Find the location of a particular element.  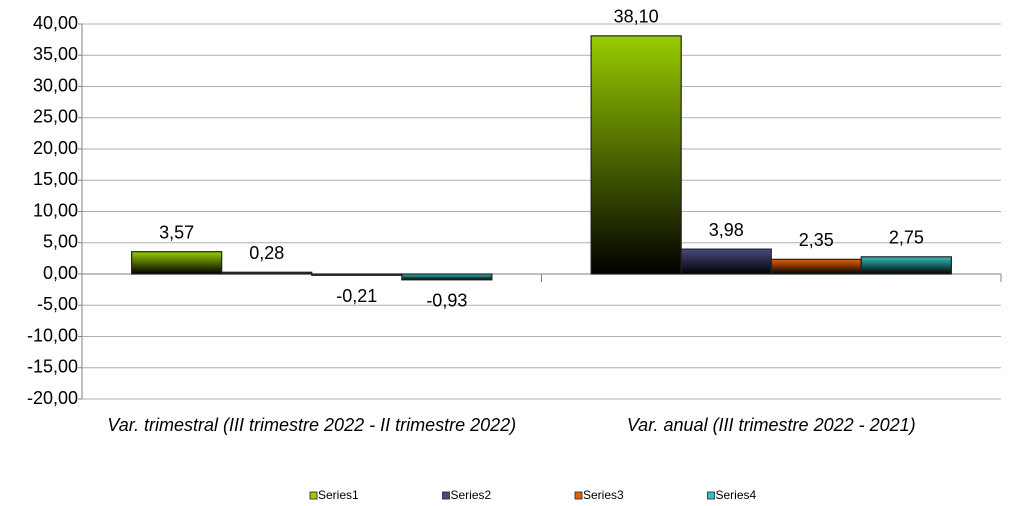

data-label: 3,98 is located at coordinates (726, 230).